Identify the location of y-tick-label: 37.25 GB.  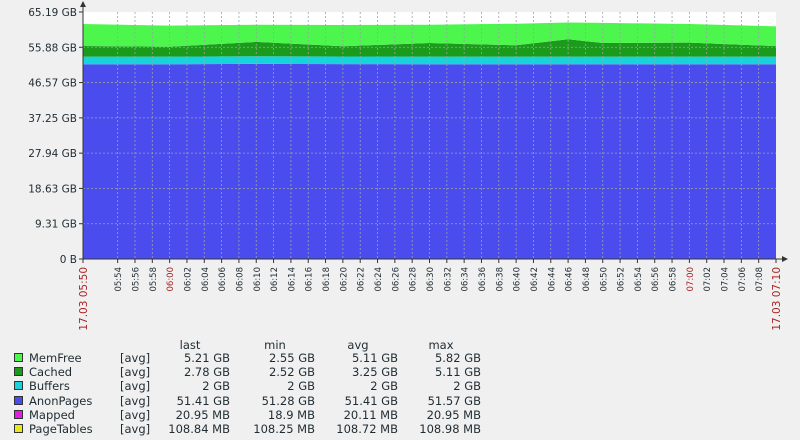
(52, 119).